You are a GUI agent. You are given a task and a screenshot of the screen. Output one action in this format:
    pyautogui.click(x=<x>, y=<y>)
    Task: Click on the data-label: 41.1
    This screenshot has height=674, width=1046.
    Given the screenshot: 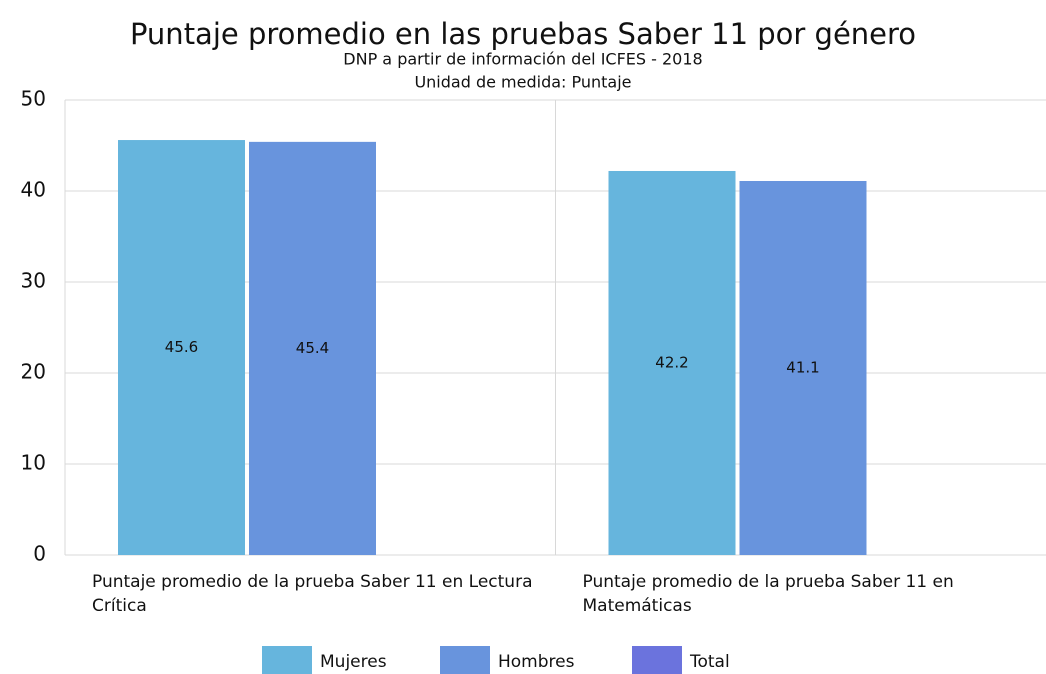 What is the action you would take?
    pyautogui.click(x=802, y=367)
    